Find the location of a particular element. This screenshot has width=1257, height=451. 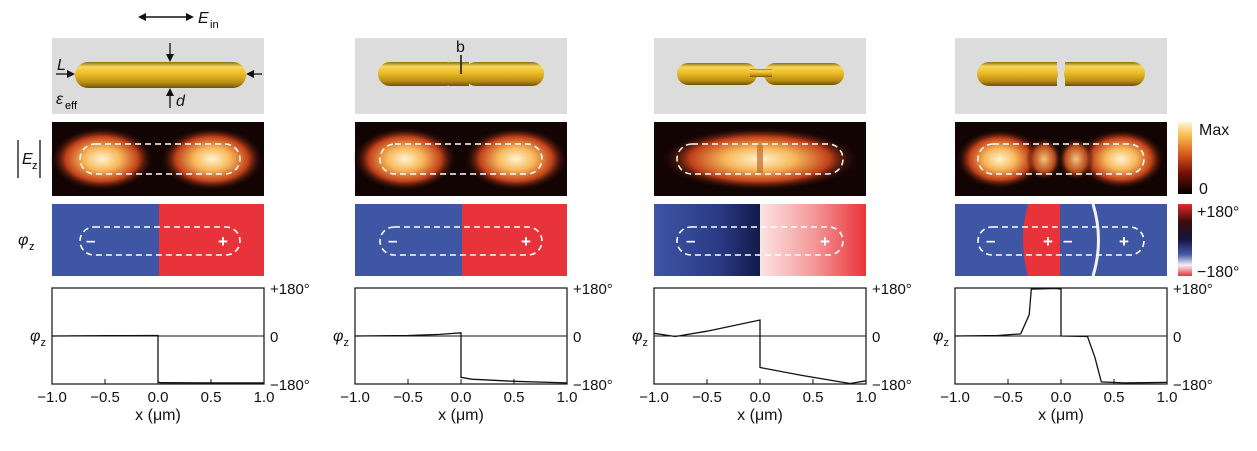

ez-row-label: E z is located at coordinates (29, 159).